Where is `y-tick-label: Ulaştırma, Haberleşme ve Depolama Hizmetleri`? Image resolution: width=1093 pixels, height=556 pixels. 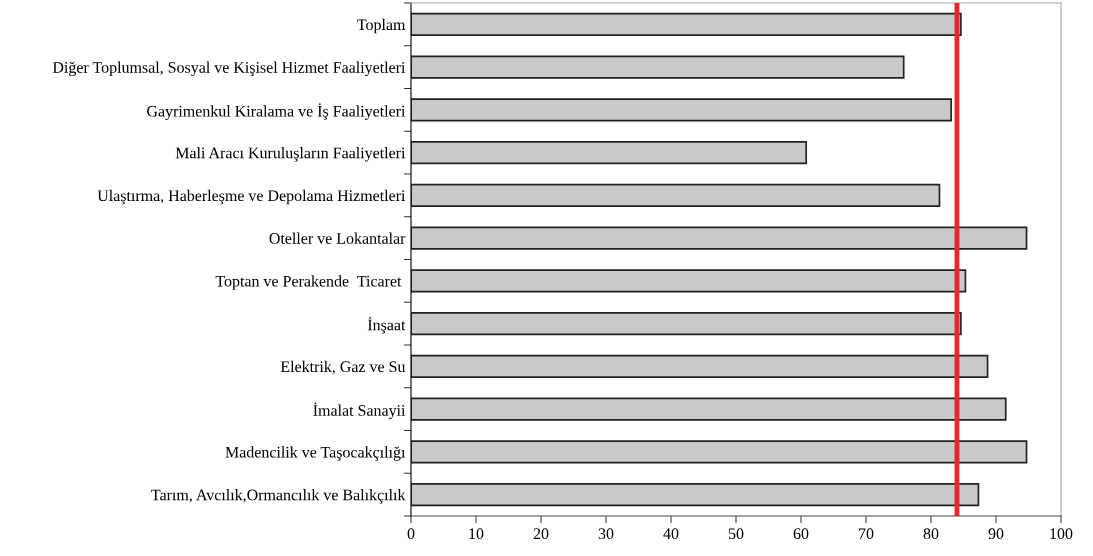
y-tick-label: Ulaştırma, Haberleşme ve Depolama Hizmetleri is located at coordinates (251, 197).